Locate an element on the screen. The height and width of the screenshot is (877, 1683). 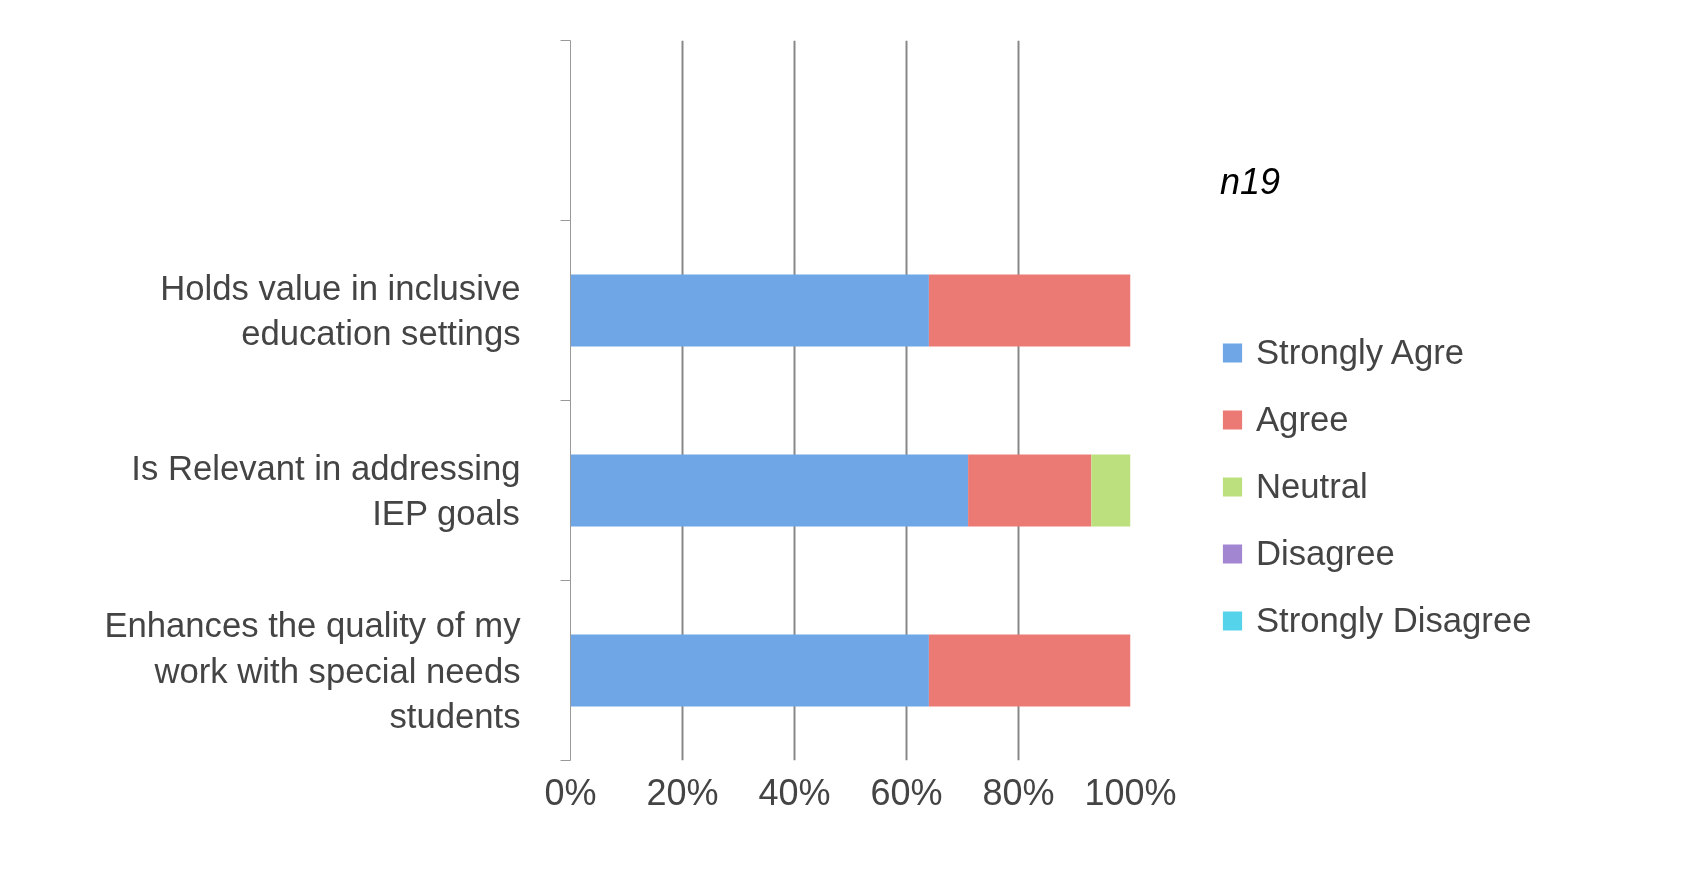
x-tick-label: 100% is located at coordinates (1130, 792).